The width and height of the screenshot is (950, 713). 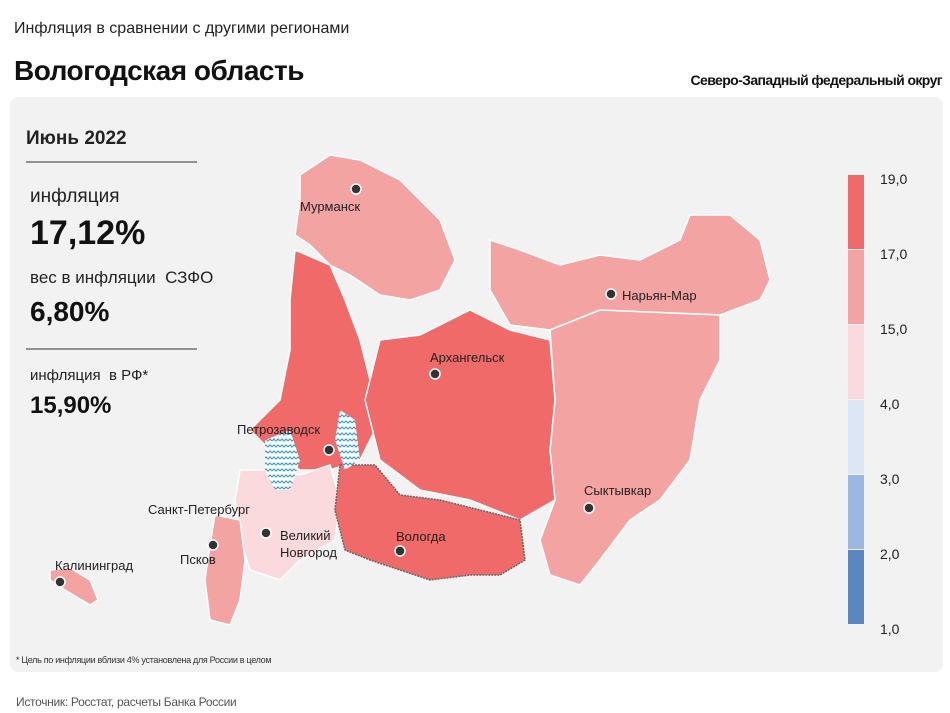 What do you see at coordinates (71, 405) in the screenshot?
I see `rf-value: 15,90%` at bounding box center [71, 405].